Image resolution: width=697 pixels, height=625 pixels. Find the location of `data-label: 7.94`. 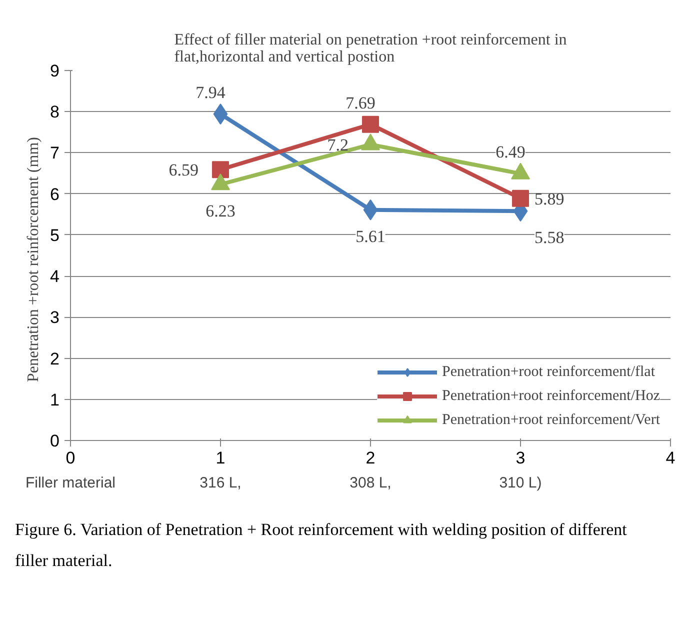

data-label: 7.94 is located at coordinates (211, 92).